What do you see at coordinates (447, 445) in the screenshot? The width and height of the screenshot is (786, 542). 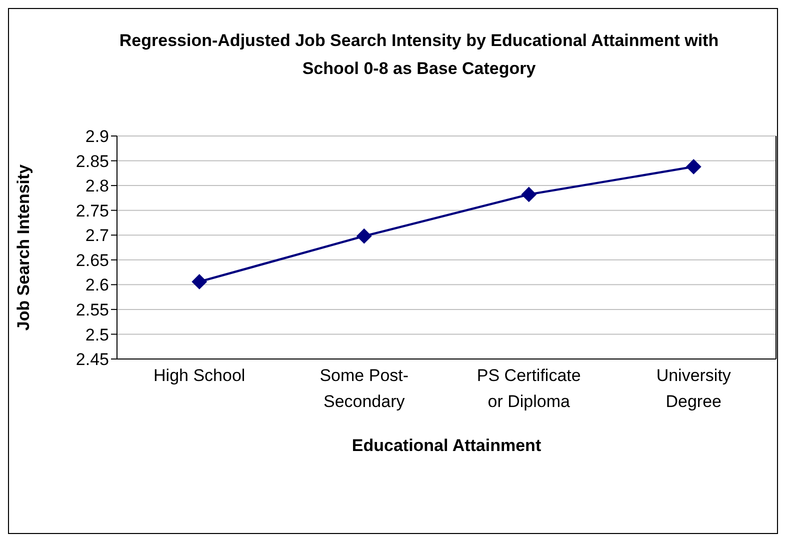 I see `x-axis-title: Educational Attainment` at bounding box center [447, 445].